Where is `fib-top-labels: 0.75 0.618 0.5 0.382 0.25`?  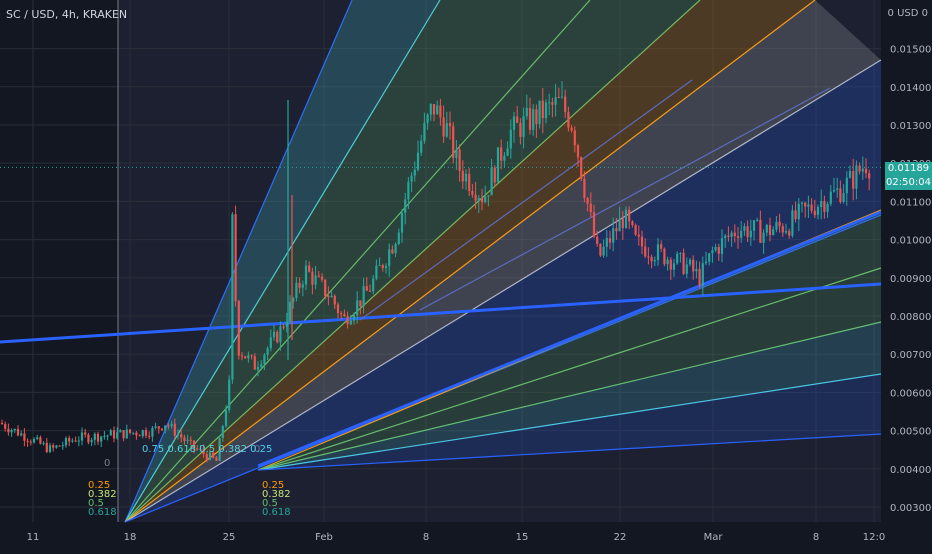
fib-top-labels: 0.75 0.618 0.5 0.382 0.25 is located at coordinates (207, 449).